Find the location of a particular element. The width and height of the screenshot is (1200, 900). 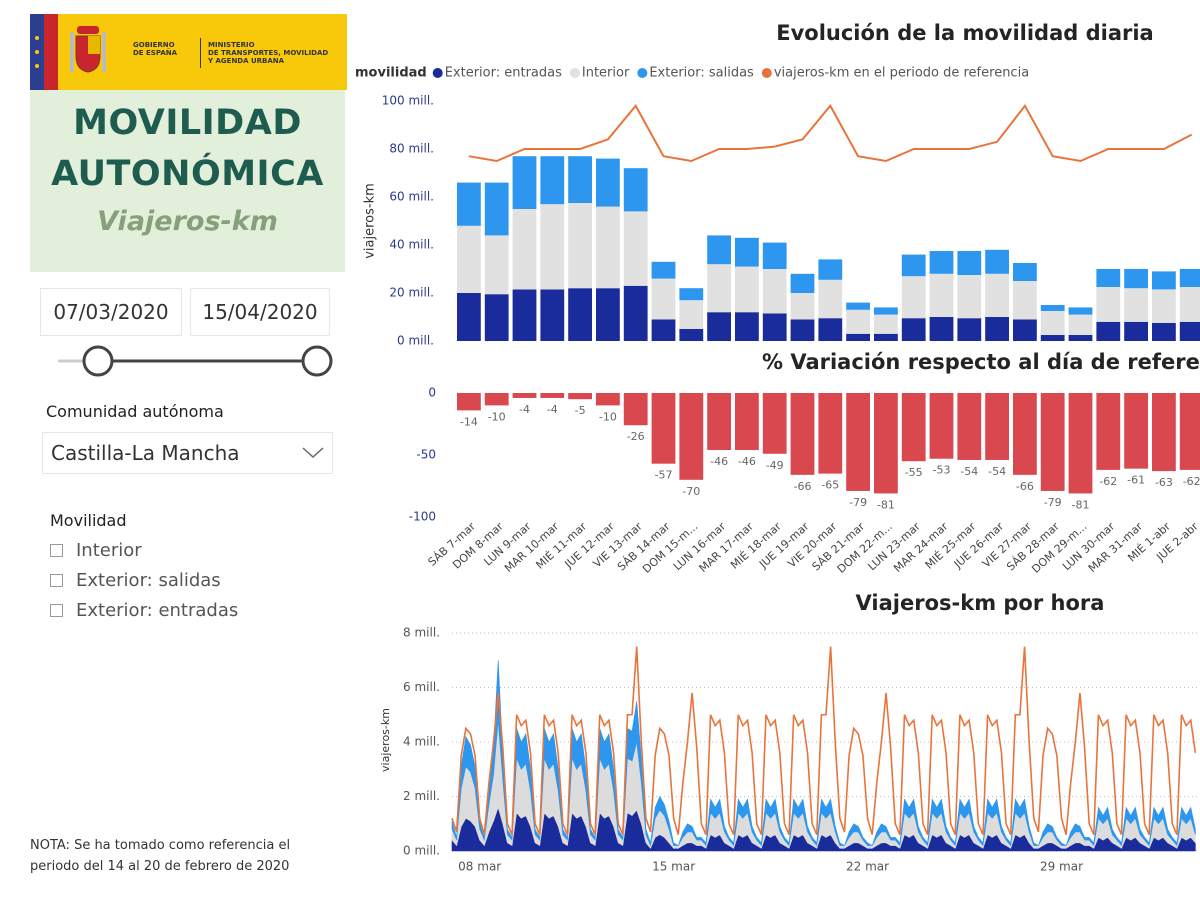

data-label: -10 is located at coordinates (497, 416).